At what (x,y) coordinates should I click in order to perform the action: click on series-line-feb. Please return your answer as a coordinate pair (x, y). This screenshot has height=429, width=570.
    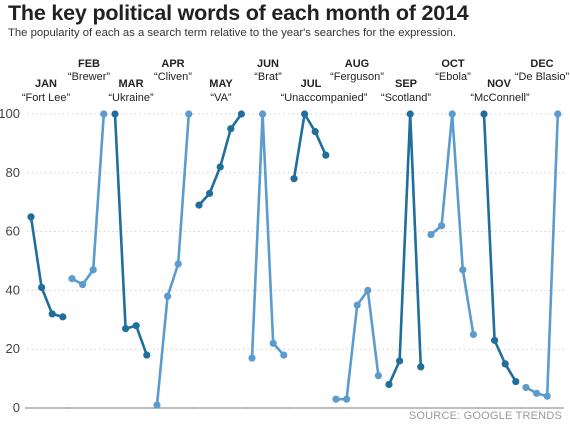
    Looking at the image, I should click on (88, 199).